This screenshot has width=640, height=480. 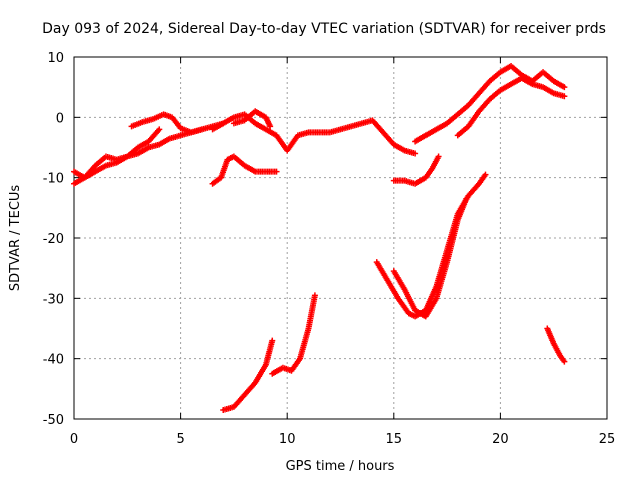 What do you see at coordinates (394, 439) in the screenshot?
I see `x-tick-label: 15` at bounding box center [394, 439].